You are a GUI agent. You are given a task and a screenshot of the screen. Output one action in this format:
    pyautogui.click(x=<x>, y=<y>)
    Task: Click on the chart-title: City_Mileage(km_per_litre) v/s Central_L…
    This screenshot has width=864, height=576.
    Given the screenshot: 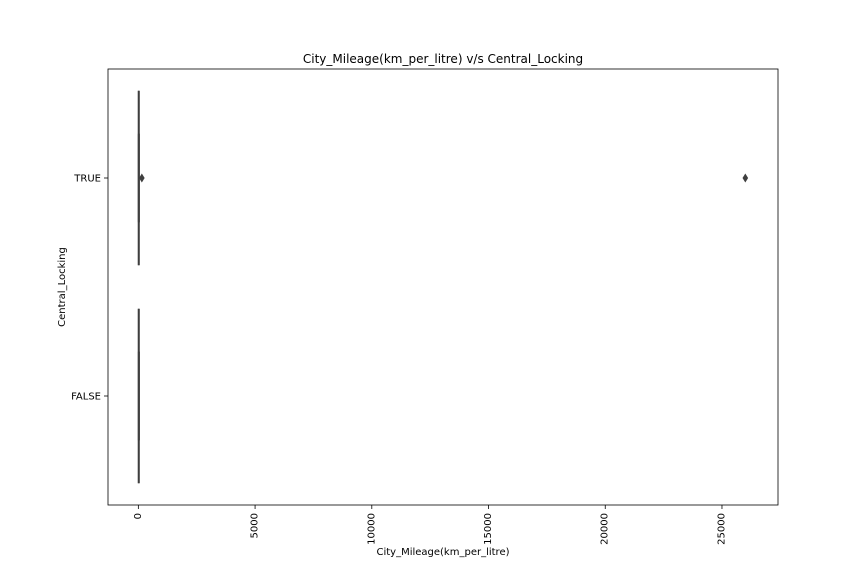 What is the action you would take?
    pyautogui.click(x=443, y=59)
    